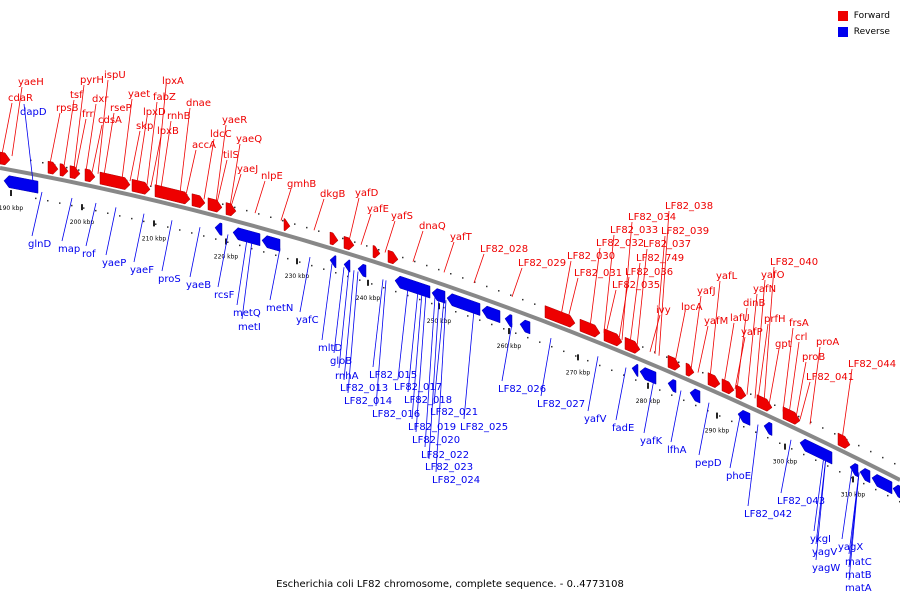  I want to click on gene-label-lf82-044: LF82_044, so click(872, 364).